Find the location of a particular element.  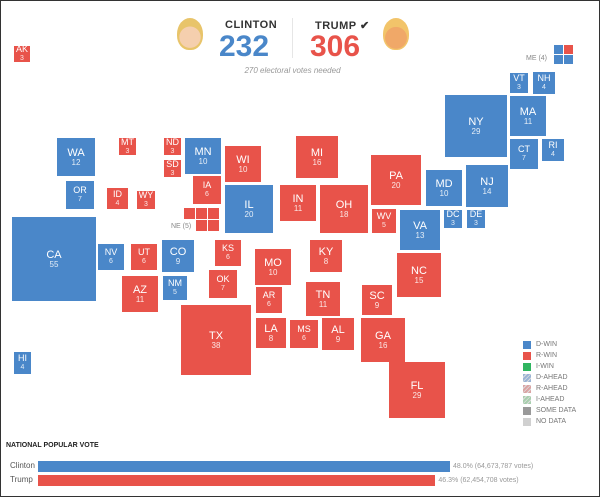

state-mo: MO 10 is located at coordinates (273, 267).